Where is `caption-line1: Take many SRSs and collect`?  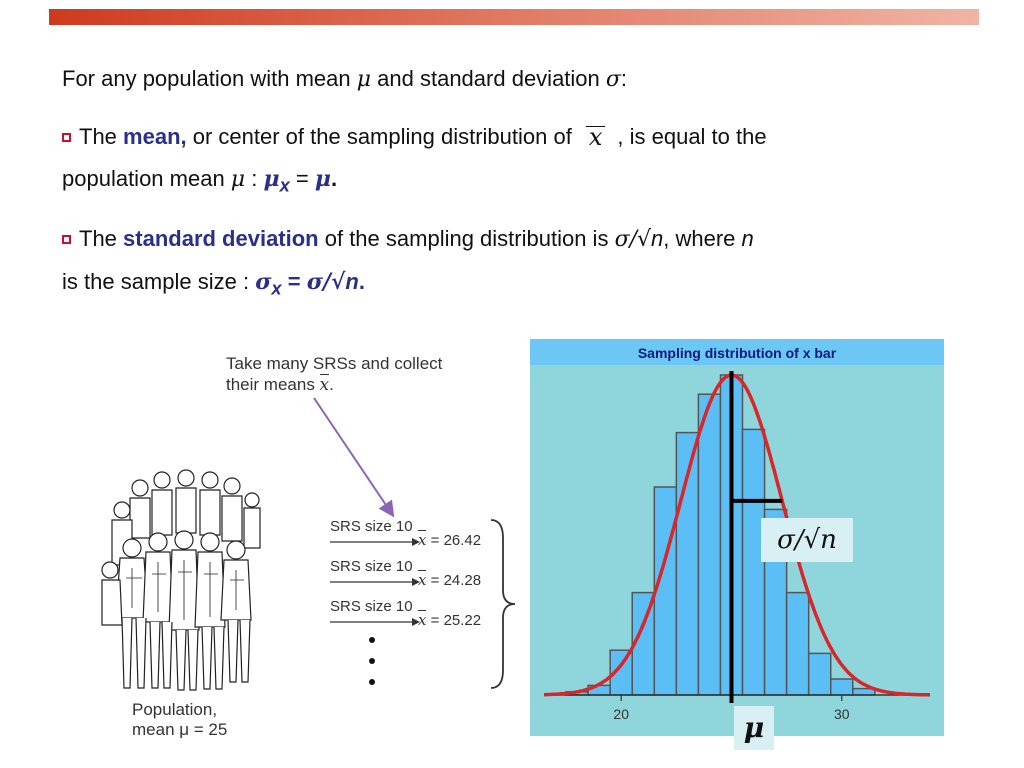 caption-line1: Take many SRSs and collect is located at coordinates (334, 363).